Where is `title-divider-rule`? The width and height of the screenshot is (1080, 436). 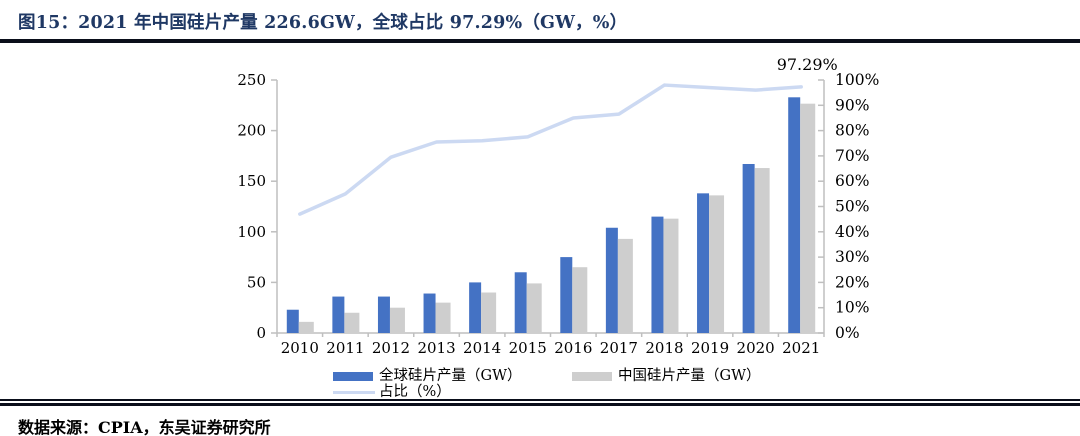
title-divider-rule is located at coordinates (540, 41).